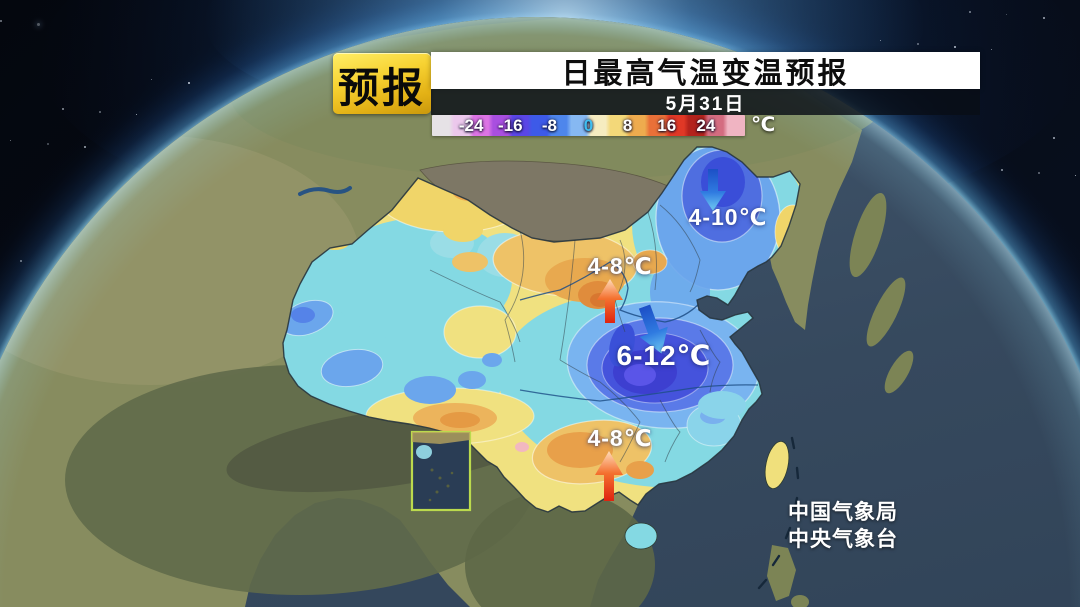  What do you see at coordinates (667, 125) in the screenshot?
I see `scale-tick: 16` at bounding box center [667, 125].